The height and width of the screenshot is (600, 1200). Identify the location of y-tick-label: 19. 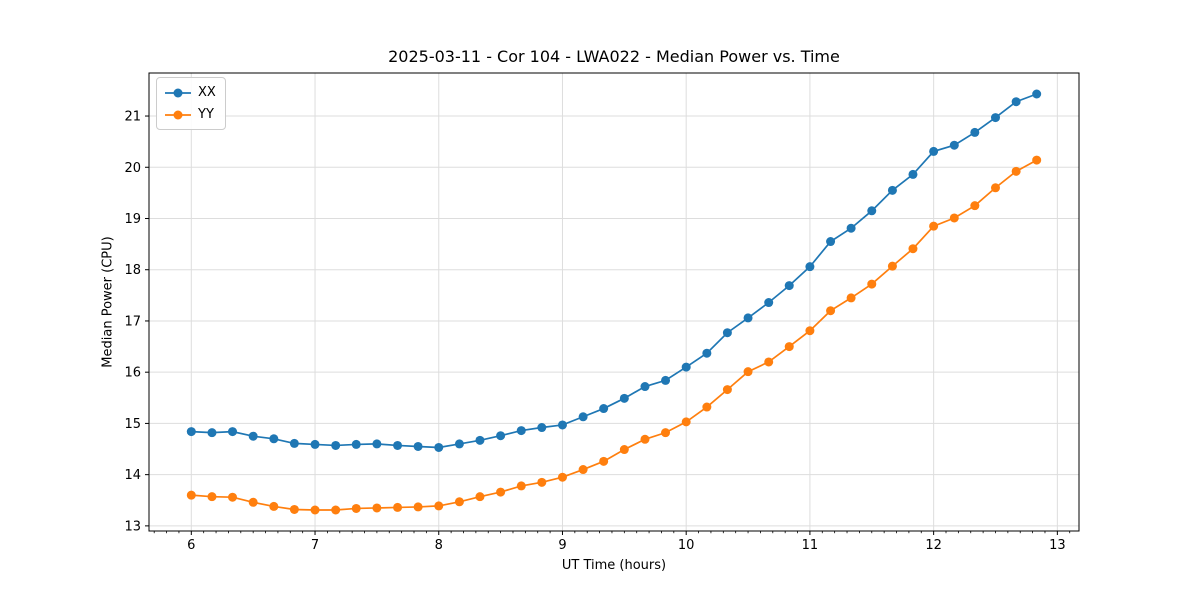
(132, 219).